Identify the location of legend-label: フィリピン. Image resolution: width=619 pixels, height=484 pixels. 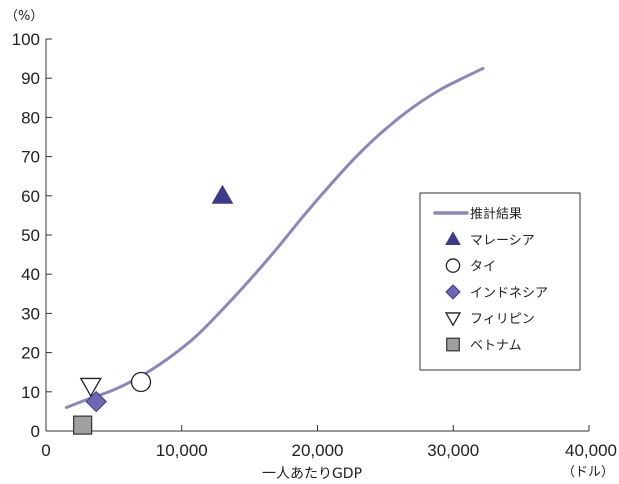
(502, 319).